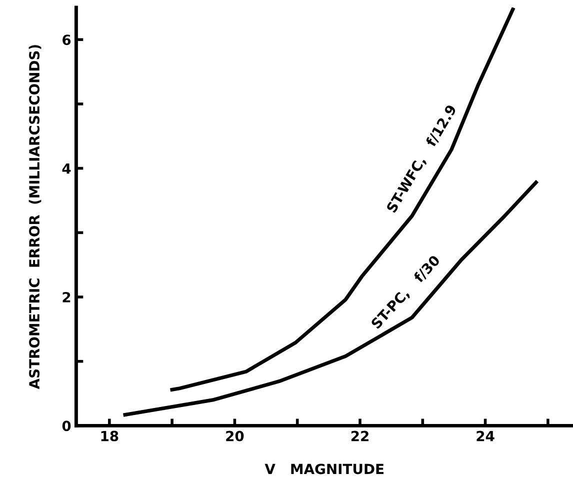 This screenshot has height=495, width=573. I want to click on y-tick-label: 4, so click(66, 168).